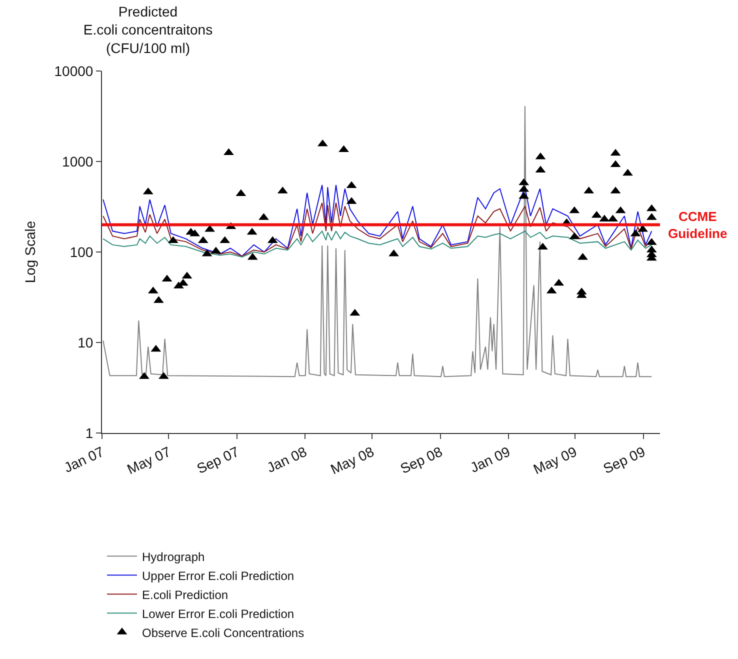 The height and width of the screenshot is (659, 738). What do you see at coordinates (82, 252) in the screenshot?
I see `y-tick-label: 100` at bounding box center [82, 252].